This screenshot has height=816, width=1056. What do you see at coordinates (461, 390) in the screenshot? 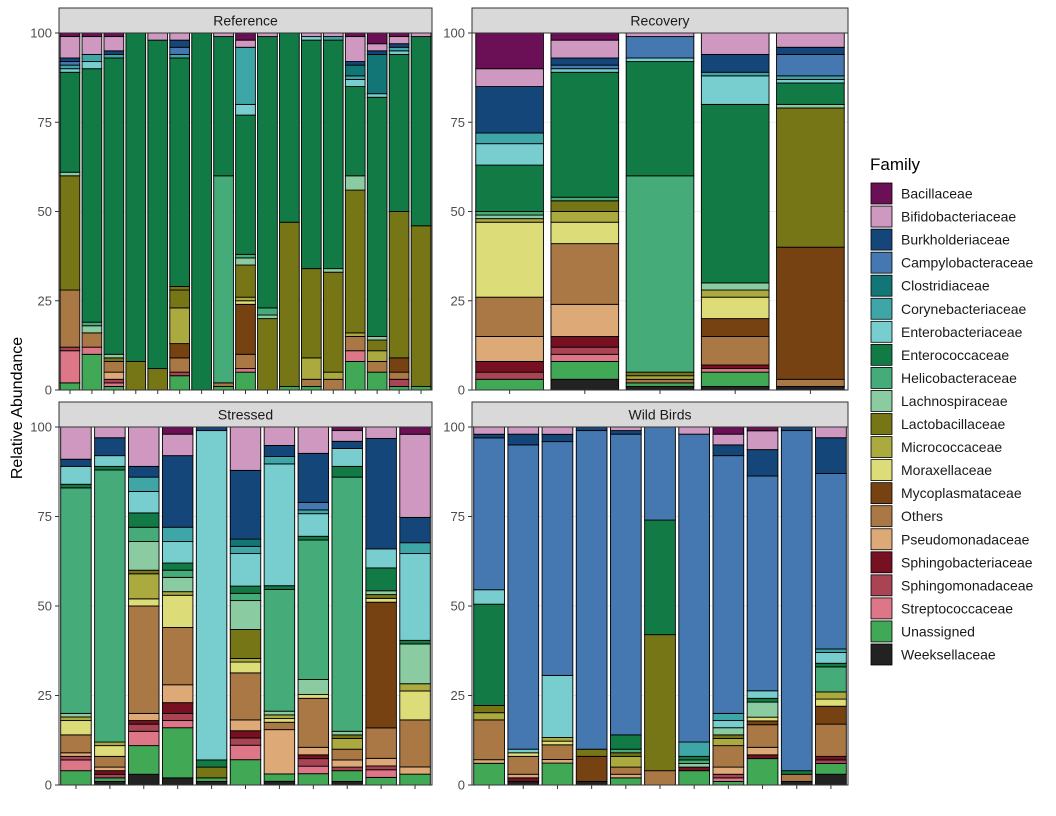
I see `y-tick-label: 0` at bounding box center [461, 390].